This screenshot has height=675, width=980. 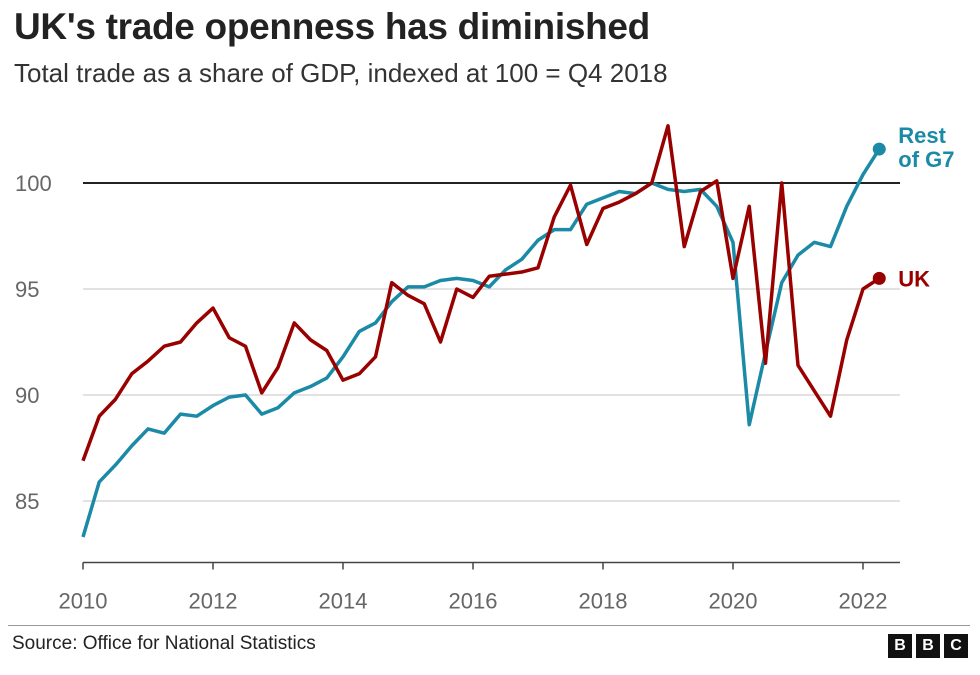 I want to click on x-tick-label: 2016, so click(x=473, y=600).